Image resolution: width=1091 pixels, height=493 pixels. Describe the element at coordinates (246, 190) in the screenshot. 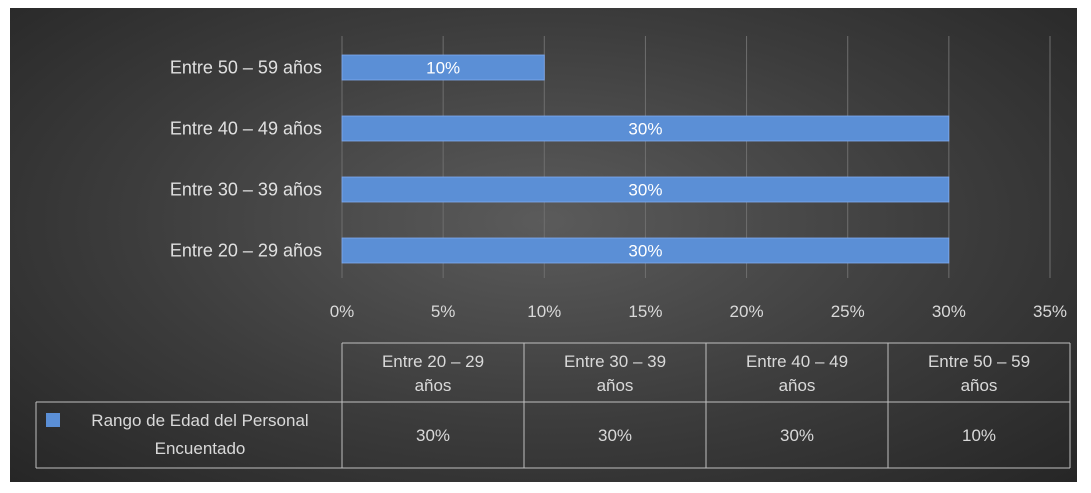

I see `category-label: Entre 30 – 39 años` at that location.